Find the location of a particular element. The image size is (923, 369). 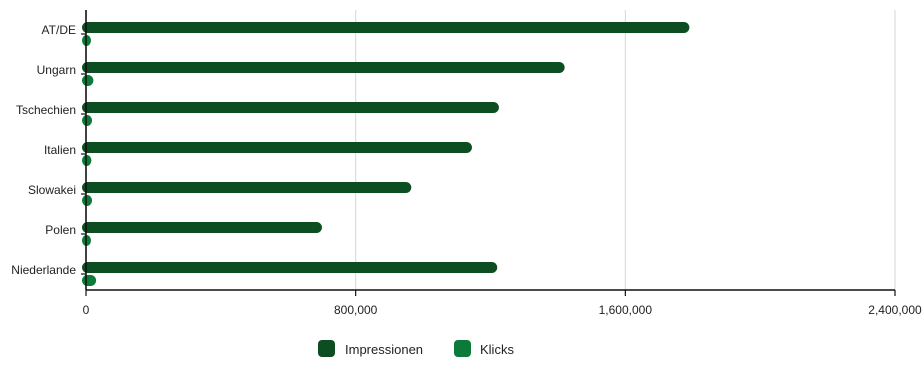

legend-swatch-impressionen is located at coordinates (326, 348).